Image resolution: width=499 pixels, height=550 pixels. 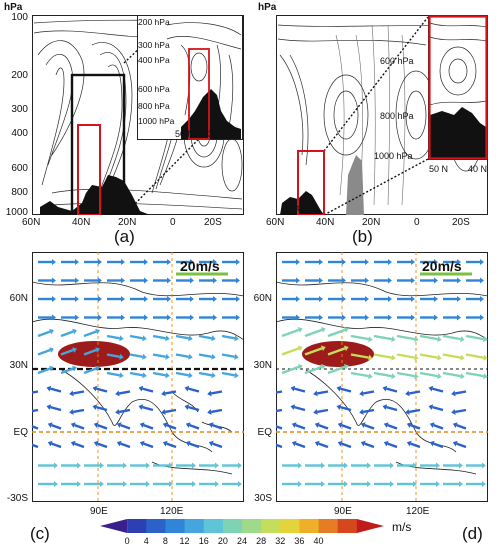 What do you see at coordinates (218, 134) in the screenshot?
I see `panel-a-inset-lat-30n: 30 N` at bounding box center [218, 134].